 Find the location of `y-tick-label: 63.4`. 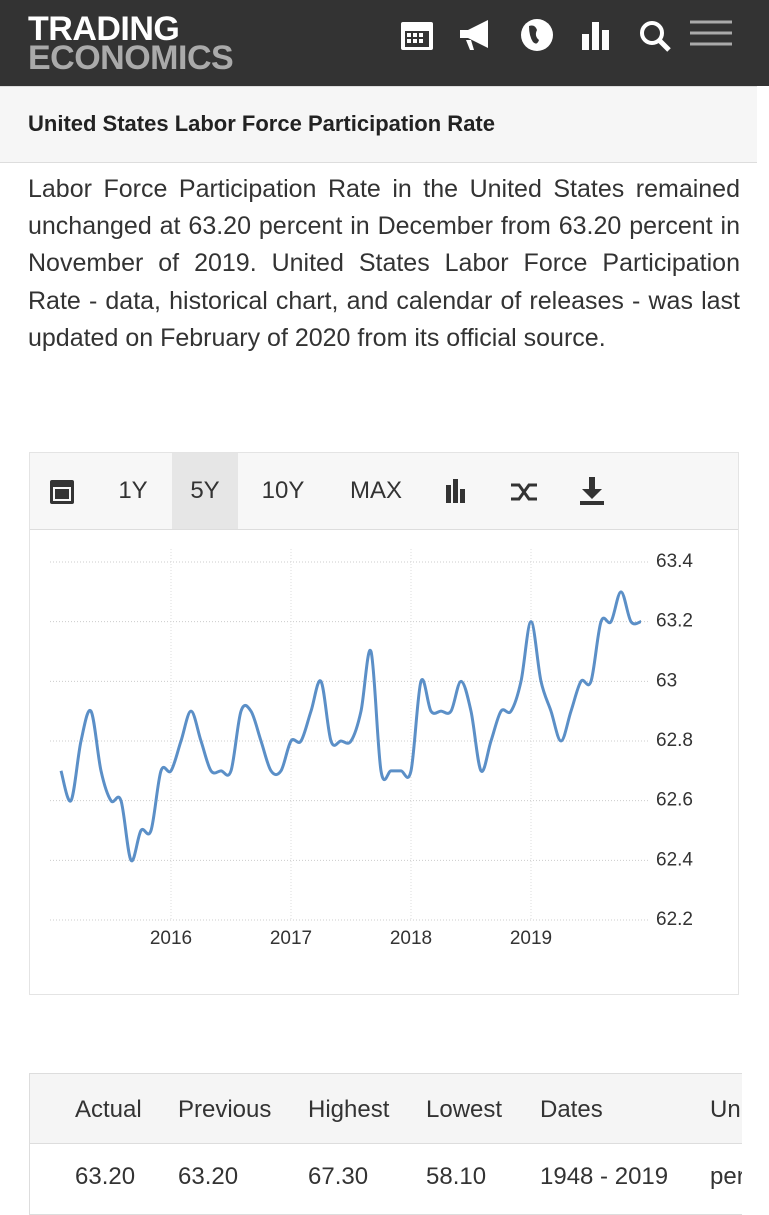

y-tick-label: 63.4 is located at coordinates (674, 561).